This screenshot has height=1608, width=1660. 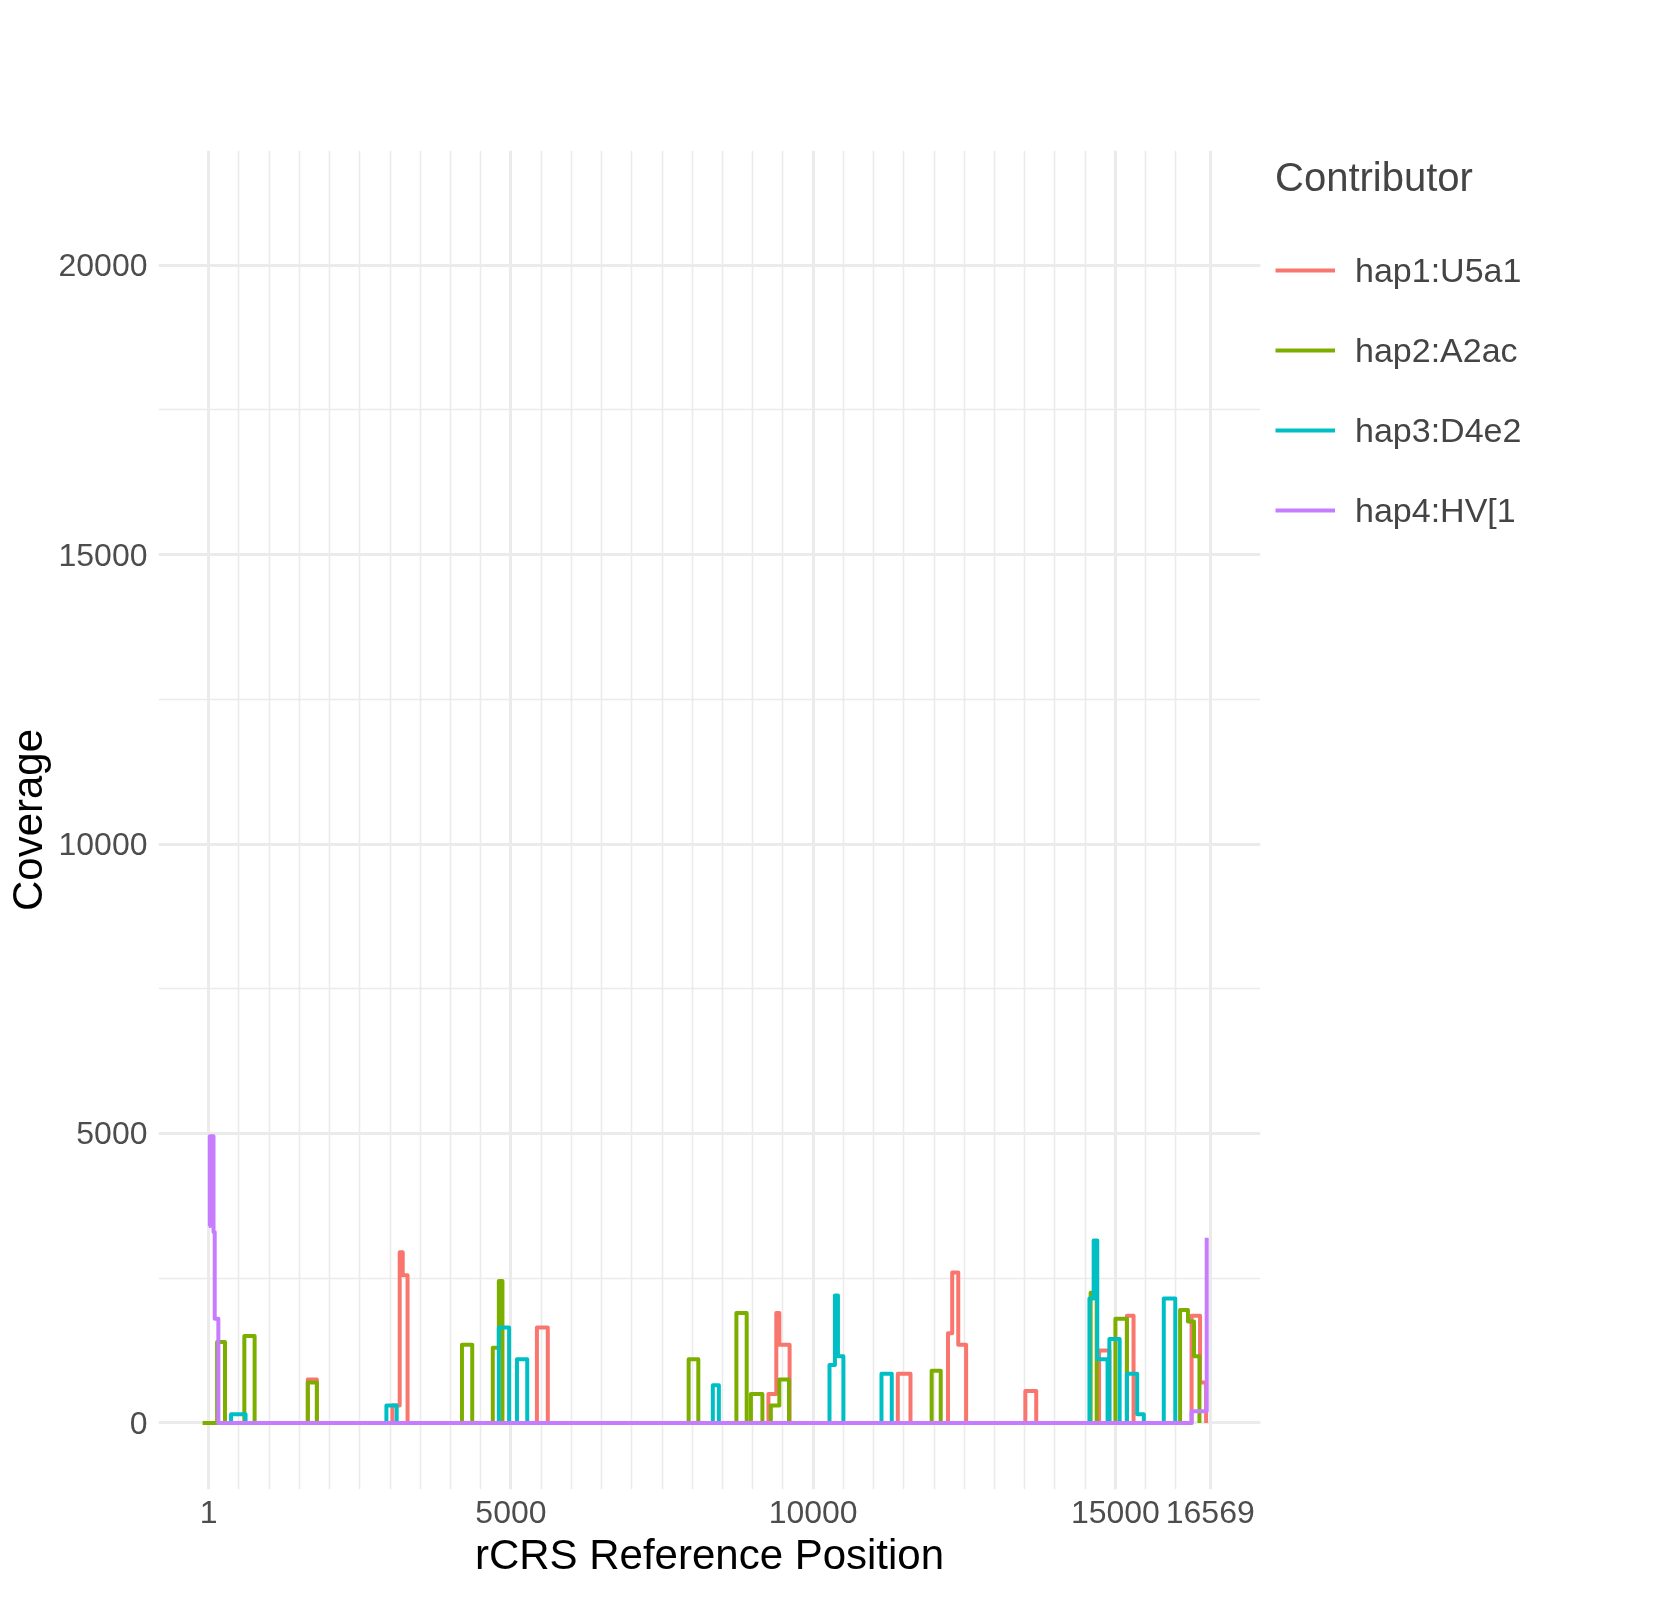 What do you see at coordinates (813, 1511) in the screenshot?
I see `x-tick-label: 10000` at bounding box center [813, 1511].